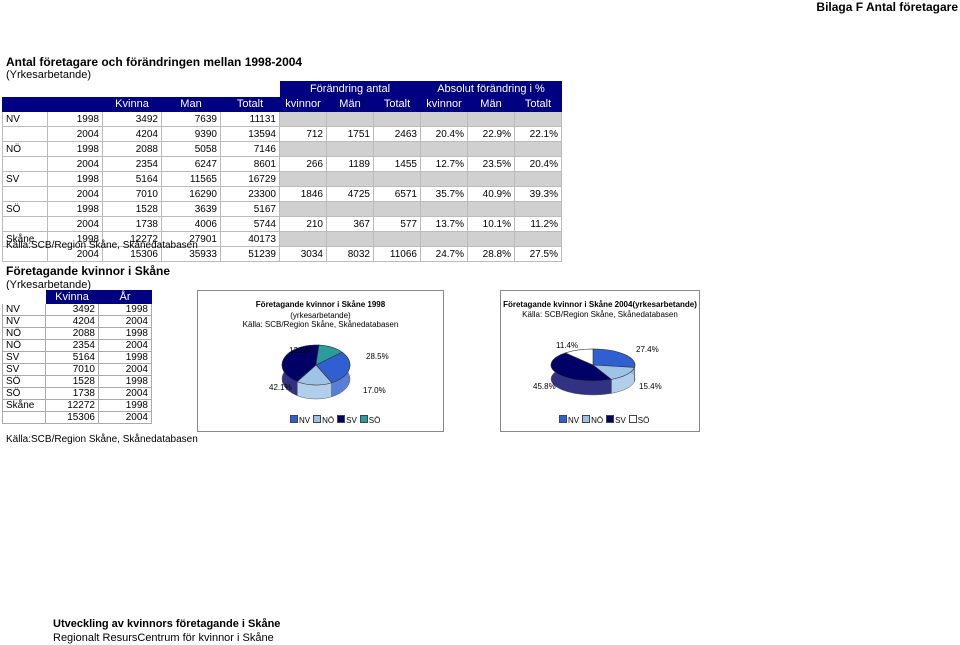 Image resolution: width=960 pixels, height=645 pixels. Describe the element at coordinates (191, 119) in the screenshot. I see `value-cell: 7639` at that location.